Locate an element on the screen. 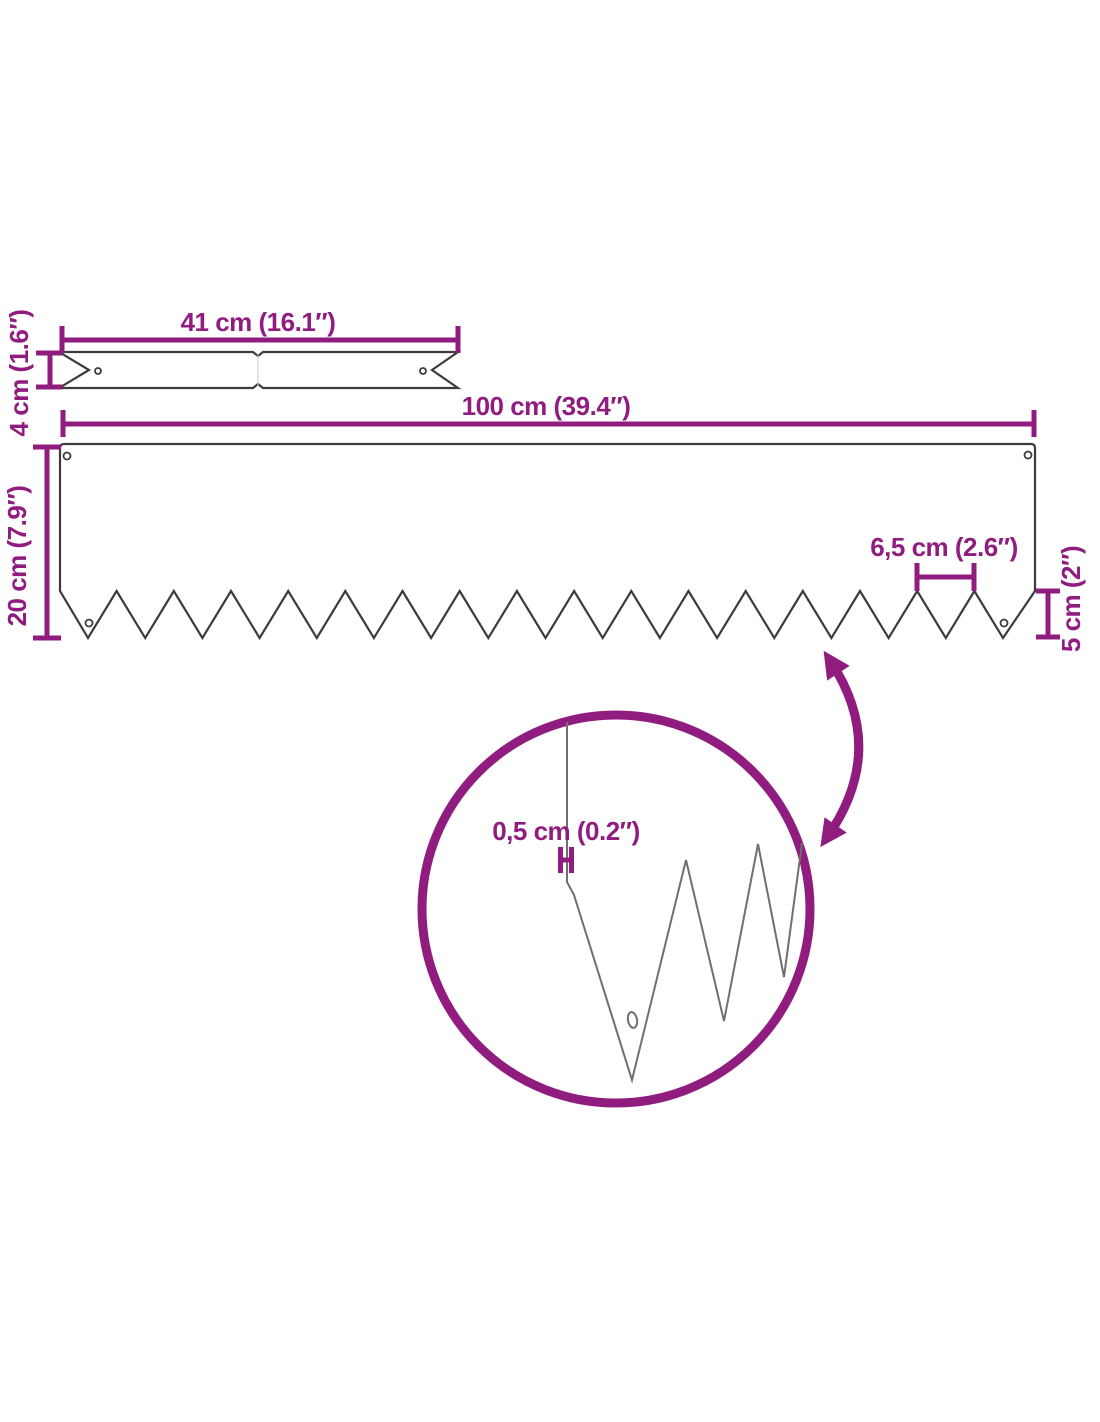 This screenshot has width=1100, height=1422. panel-hole-top-right is located at coordinates (1028, 455).